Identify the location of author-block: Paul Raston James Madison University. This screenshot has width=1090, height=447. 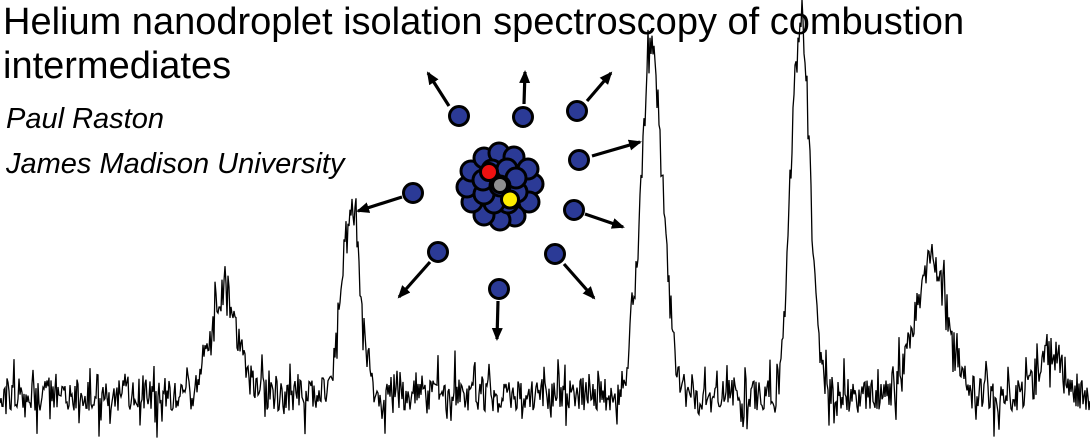
(175, 142).